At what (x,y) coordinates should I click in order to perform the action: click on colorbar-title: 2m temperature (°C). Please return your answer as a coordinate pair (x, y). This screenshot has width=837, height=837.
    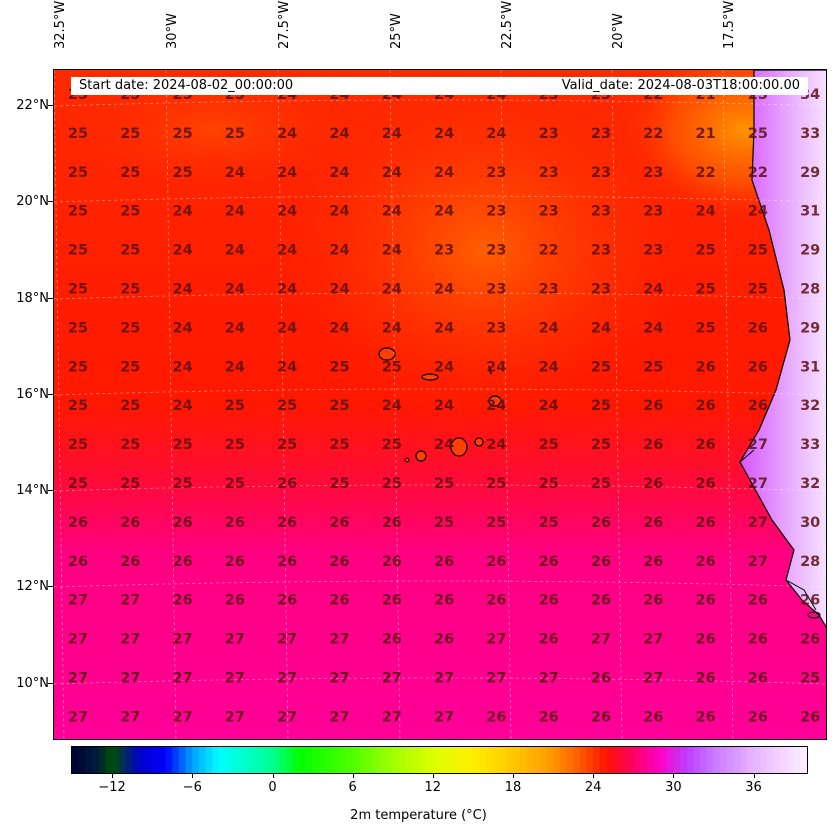
    Looking at the image, I should click on (418, 815).